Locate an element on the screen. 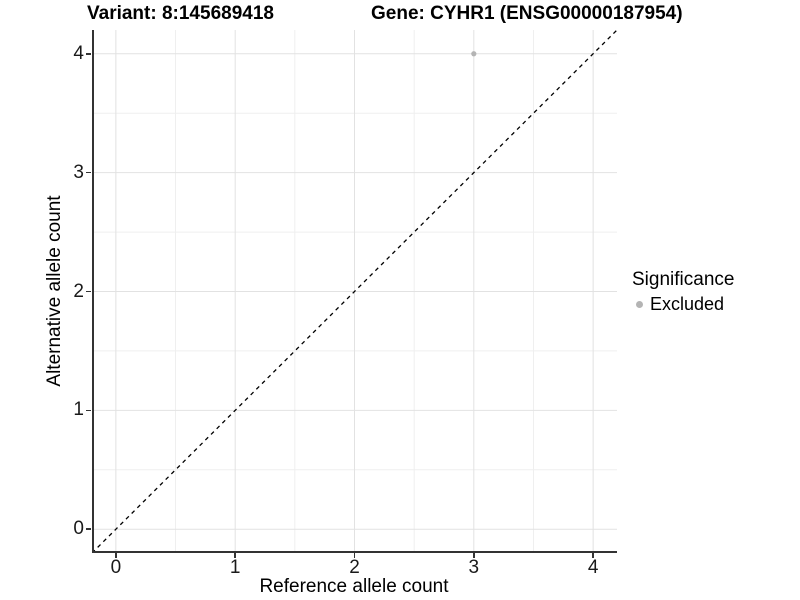 The height and width of the screenshot is (600, 800). legend-key-dot-icon is located at coordinates (639, 304).